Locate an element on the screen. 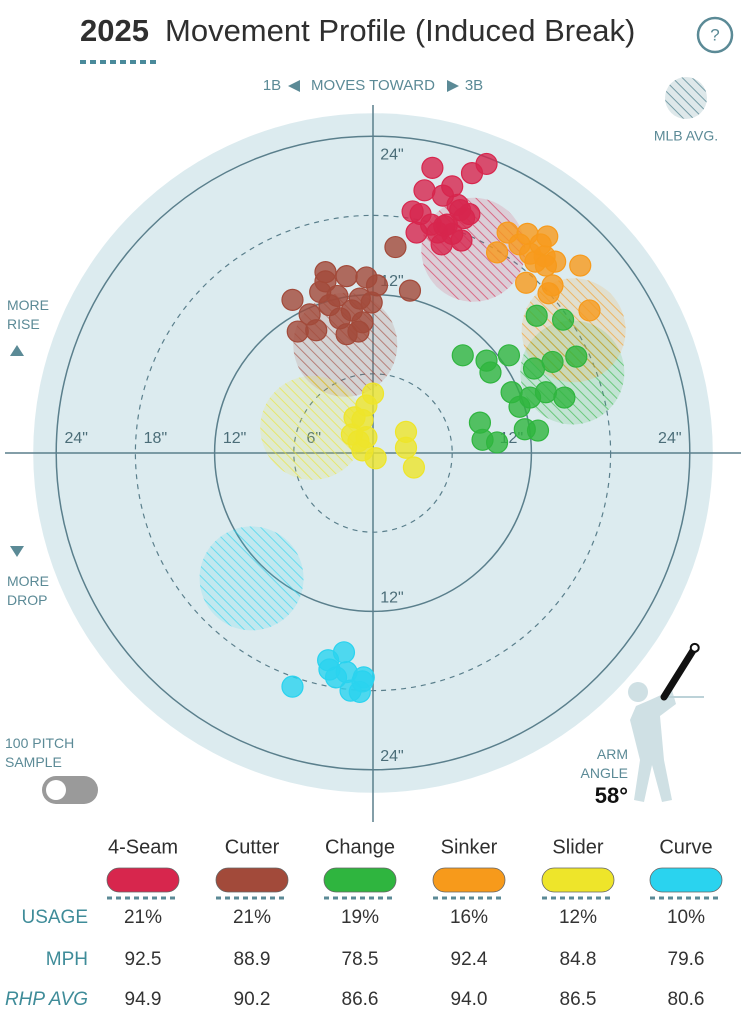 This screenshot has height=1024, width=746. pitcher-figure is located at coordinates (652, 742).